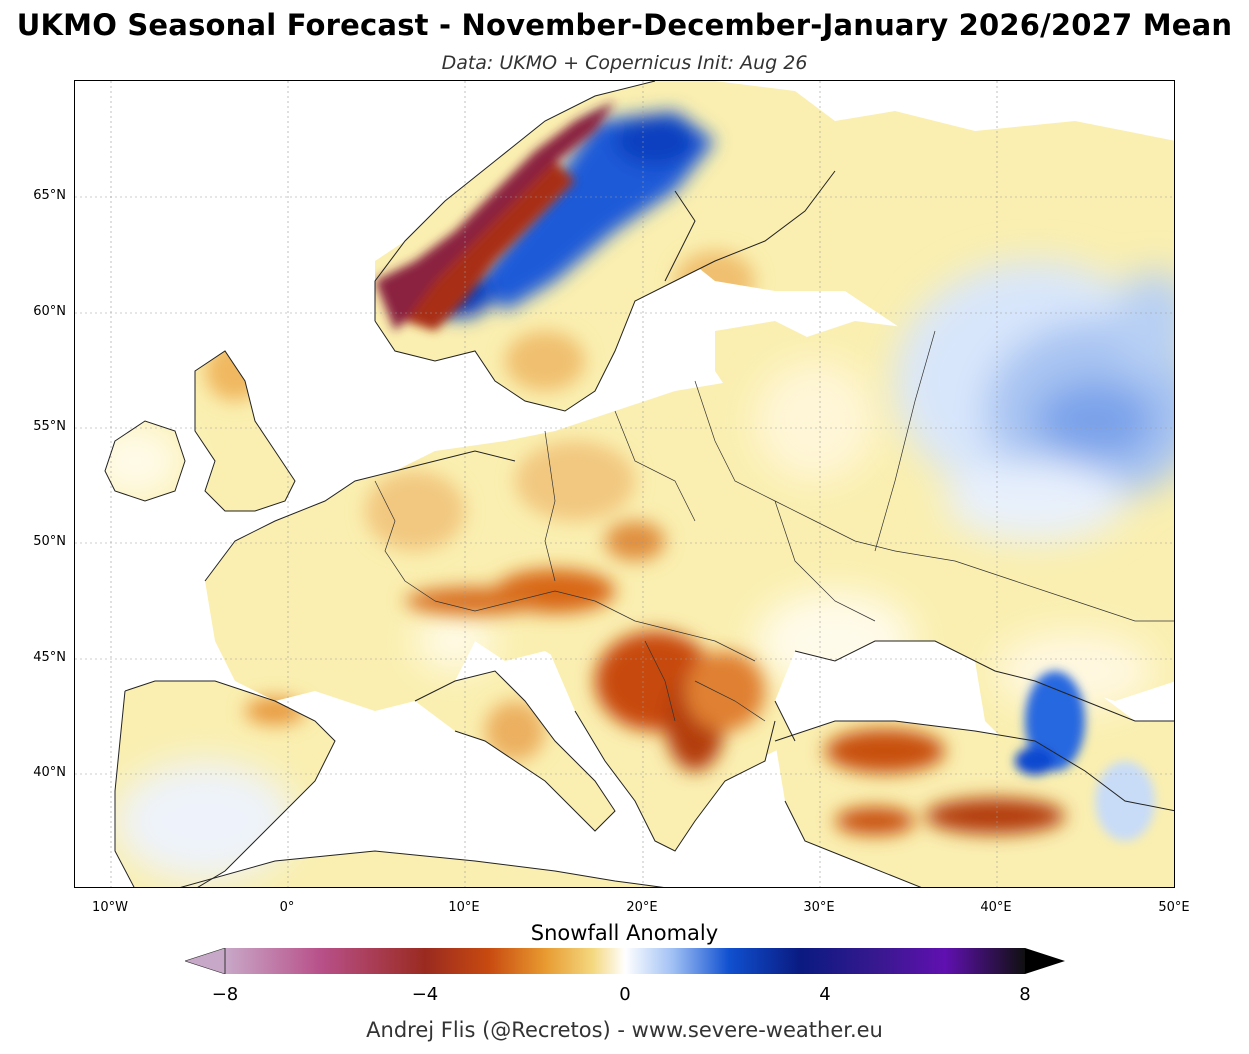 The width and height of the screenshot is (1249, 1054). What do you see at coordinates (49, 541) in the screenshot?
I see `lat-label-50n: 50°N` at bounding box center [49, 541].